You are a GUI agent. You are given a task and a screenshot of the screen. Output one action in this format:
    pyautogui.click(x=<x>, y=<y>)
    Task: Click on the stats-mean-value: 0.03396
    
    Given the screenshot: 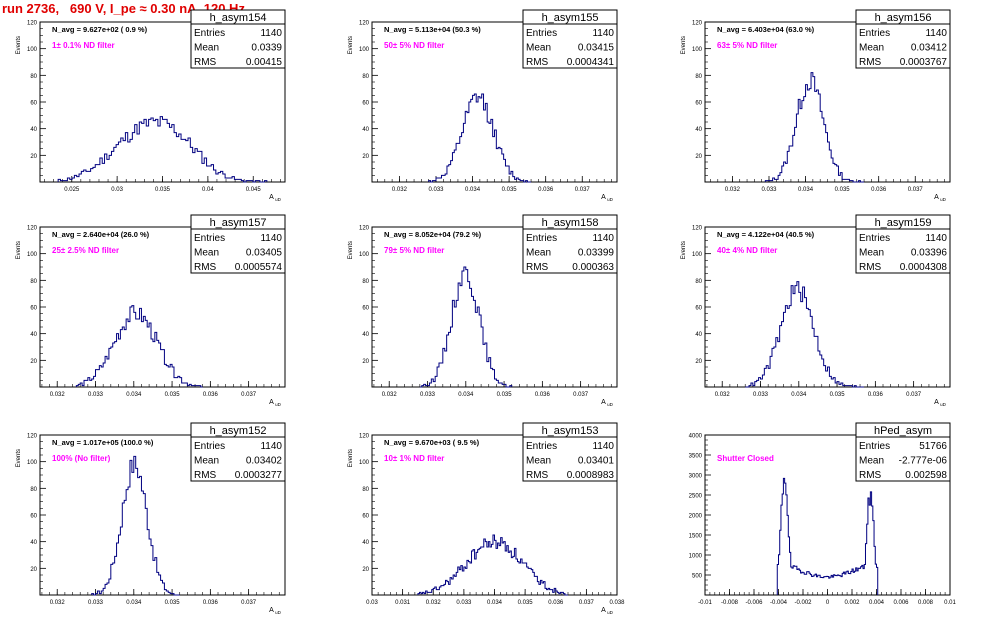 What is the action you would take?
    pyautogui.click(x=929, y=253)
    